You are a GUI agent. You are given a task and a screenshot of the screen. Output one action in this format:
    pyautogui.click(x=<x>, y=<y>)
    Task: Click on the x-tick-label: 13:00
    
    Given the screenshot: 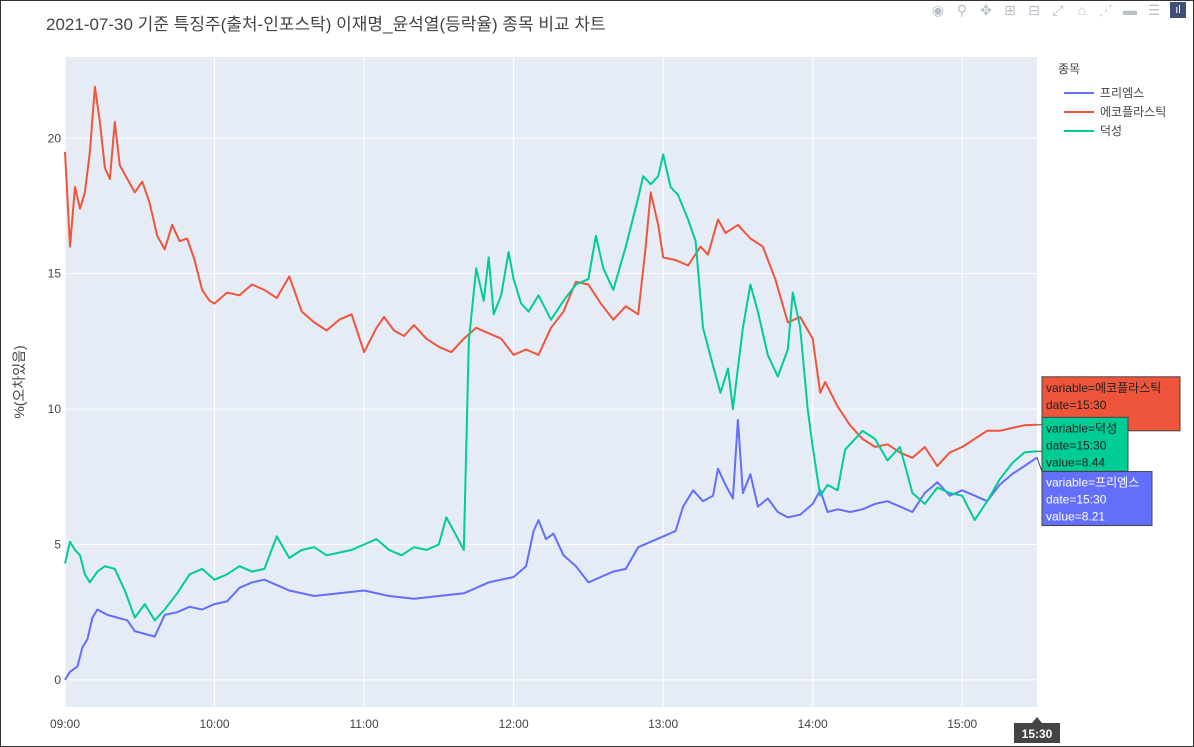 What is the action you would take?
    pyautogui.click(x=663, y=724)
    